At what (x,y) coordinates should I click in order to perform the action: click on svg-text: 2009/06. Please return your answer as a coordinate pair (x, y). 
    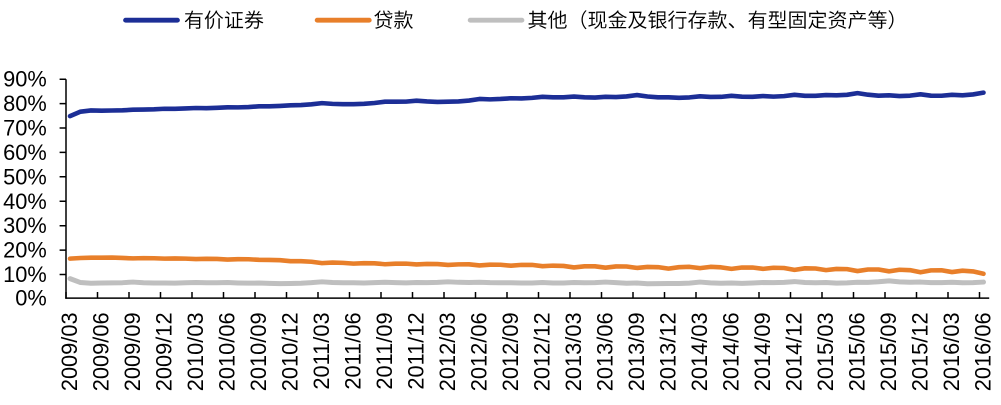
    Looking at the image, I should click on (100, 351).